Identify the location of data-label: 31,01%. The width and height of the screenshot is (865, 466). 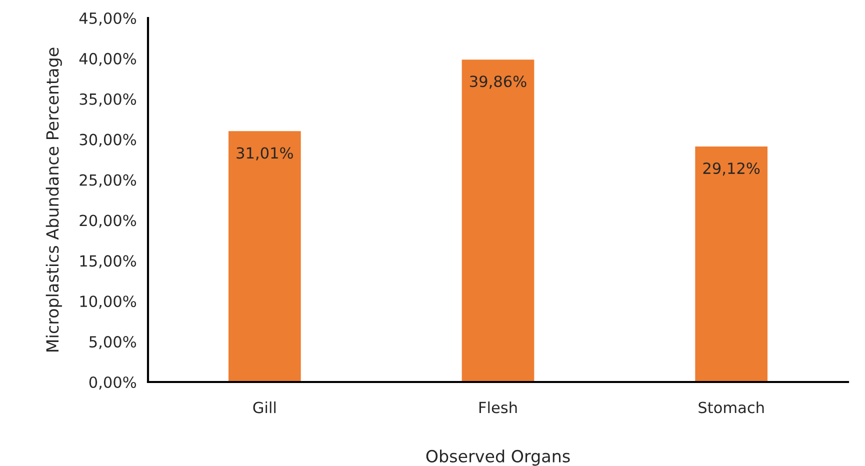
(264, 153).